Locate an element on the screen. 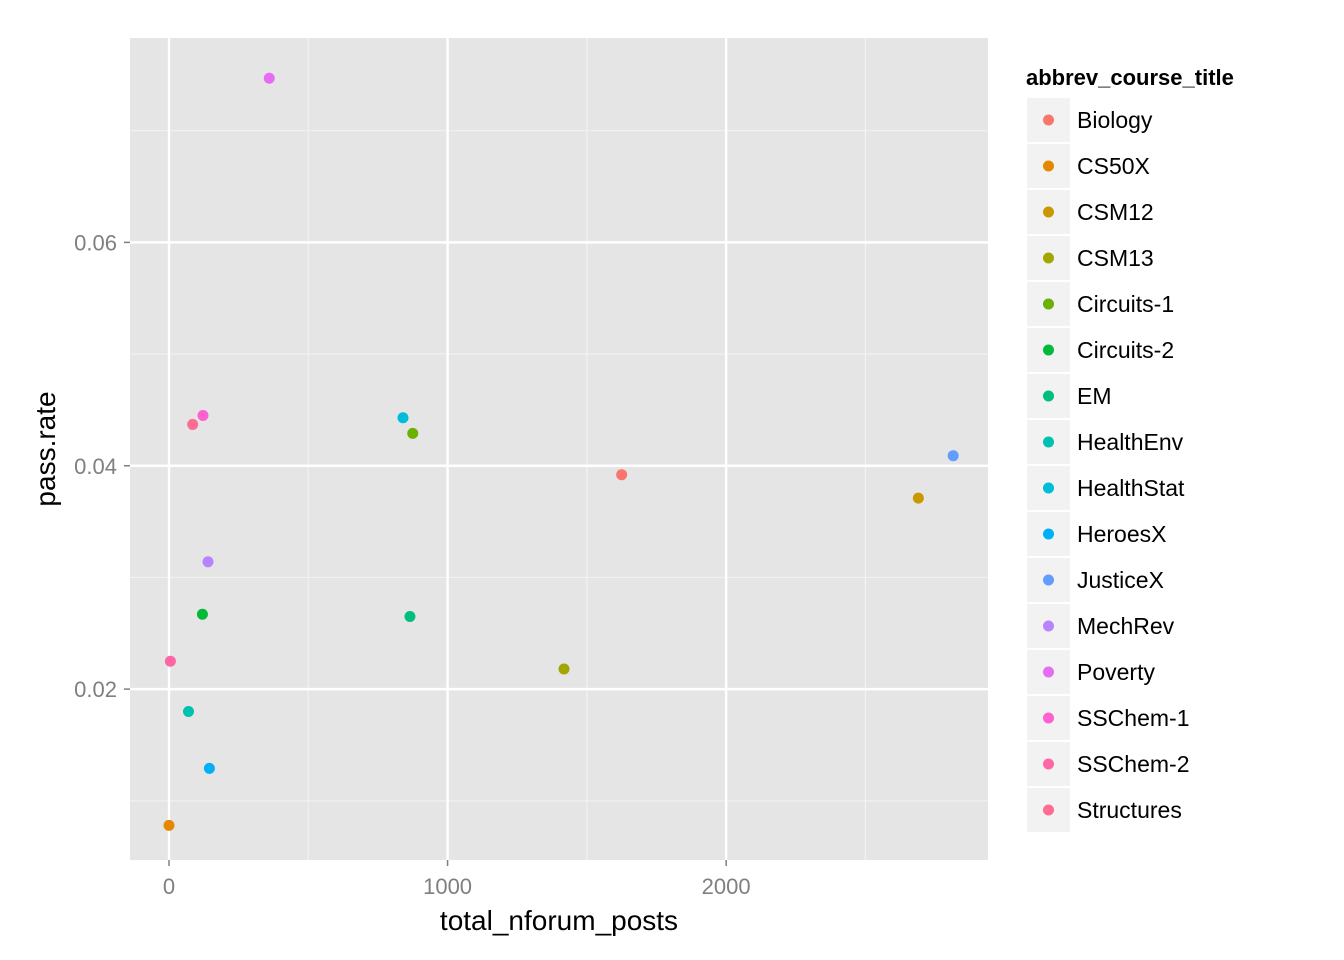 The image size is (1344, 960). x-axis: 0 1000 2000 is located at coordinates (457, 879).